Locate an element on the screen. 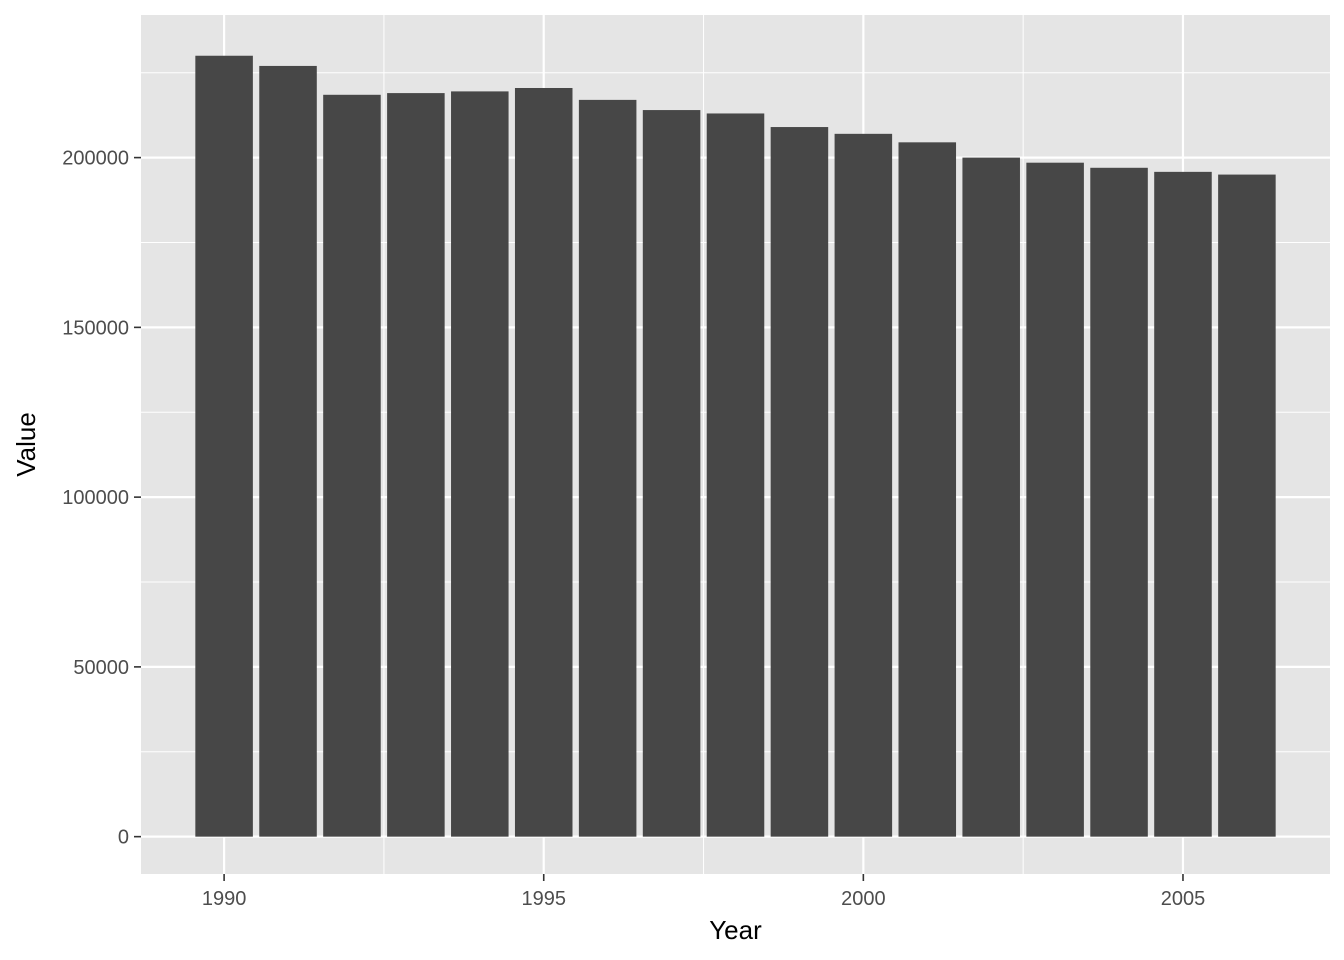  x-tick-label: 2000 is located at coordinates (863, 899).